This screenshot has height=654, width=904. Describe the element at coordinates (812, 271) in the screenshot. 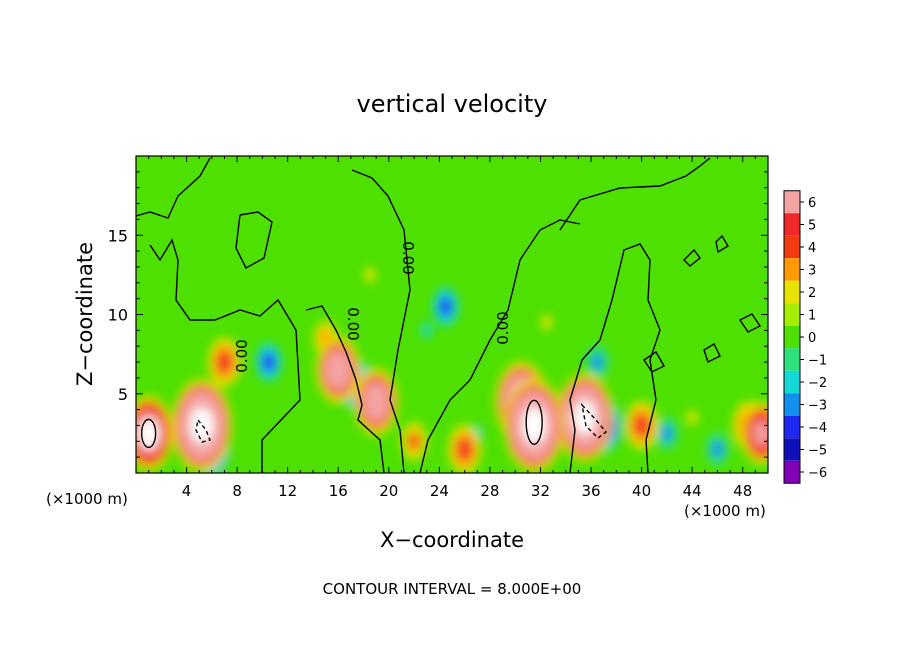

I see `colorbar-label: 3` at that location.